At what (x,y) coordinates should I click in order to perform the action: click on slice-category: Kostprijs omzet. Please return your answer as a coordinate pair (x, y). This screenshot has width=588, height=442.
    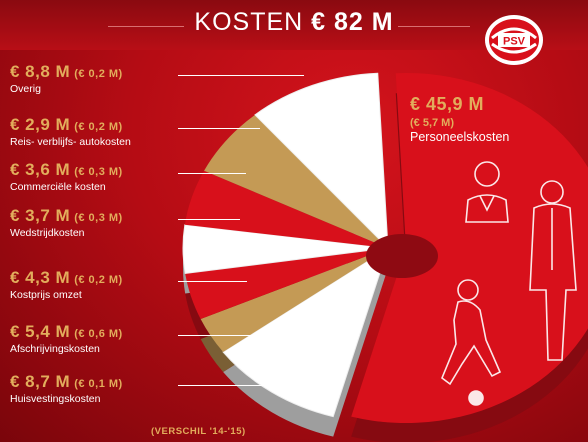
    Looking at the image, I should click on (46, 295).